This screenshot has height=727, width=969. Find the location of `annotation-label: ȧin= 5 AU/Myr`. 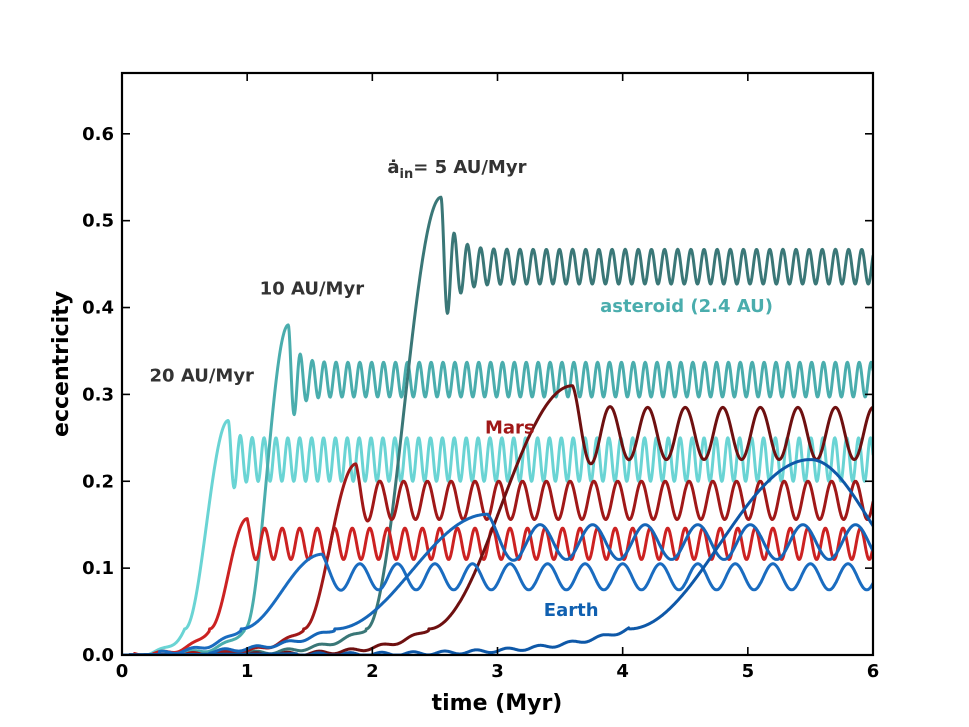

annotation-label: ȧin= 5 AU/Myr is located at coordinates (456, 169).